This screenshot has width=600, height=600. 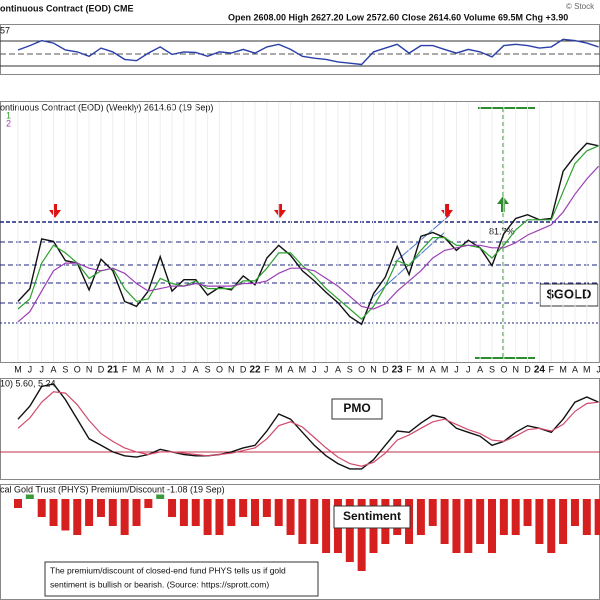 I want to click on annotation: 81.7%, so click(x=502, y=231).